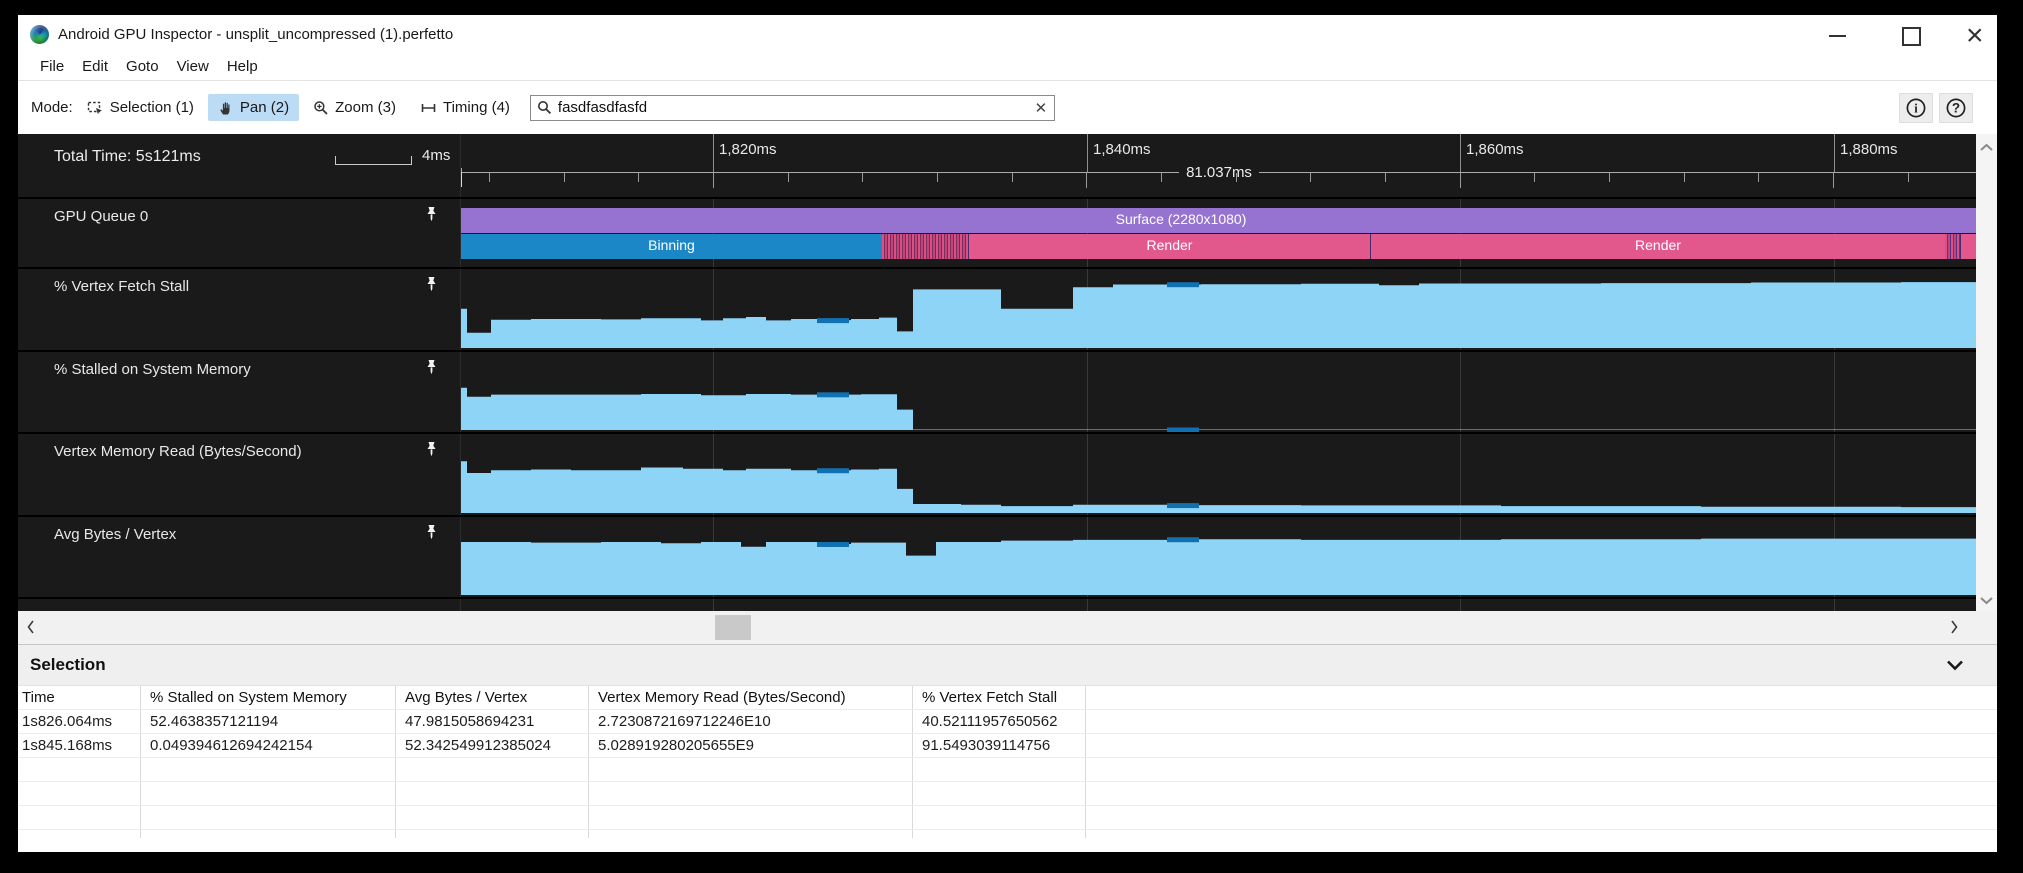 The image size is (2023, 873). What do you see at coordinates (1955, 665) in the screenshot?
I see `collapse-chevron-icon` at bounding box center [1955, 665].